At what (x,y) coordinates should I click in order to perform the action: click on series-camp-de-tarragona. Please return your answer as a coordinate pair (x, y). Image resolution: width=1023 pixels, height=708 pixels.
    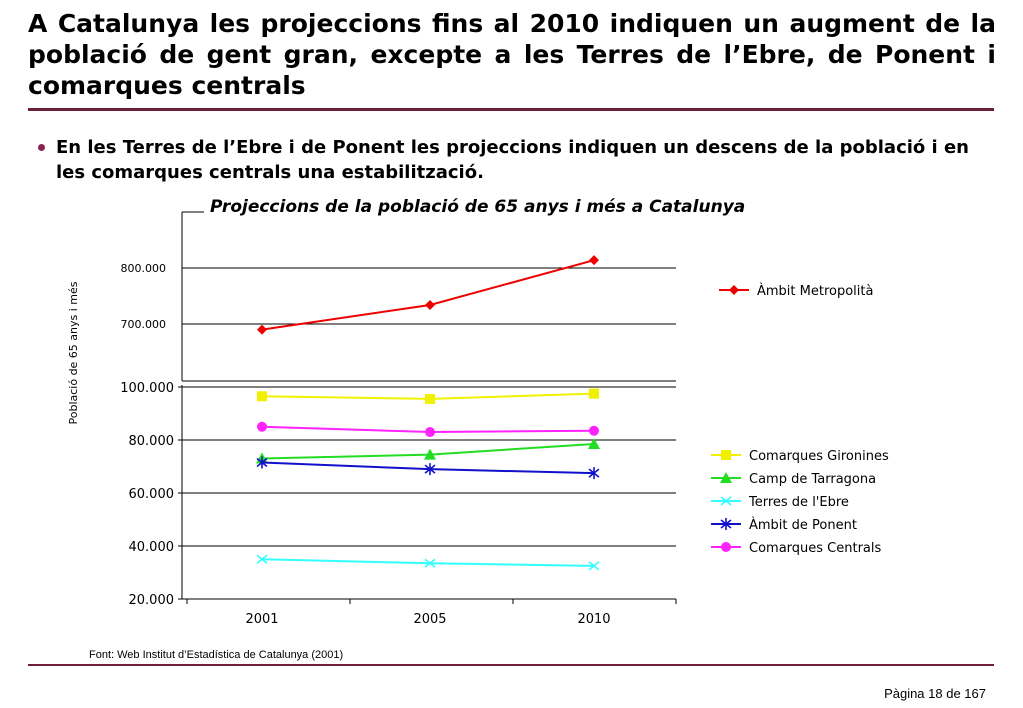
    Looking at the image, I should click on (428, 450).